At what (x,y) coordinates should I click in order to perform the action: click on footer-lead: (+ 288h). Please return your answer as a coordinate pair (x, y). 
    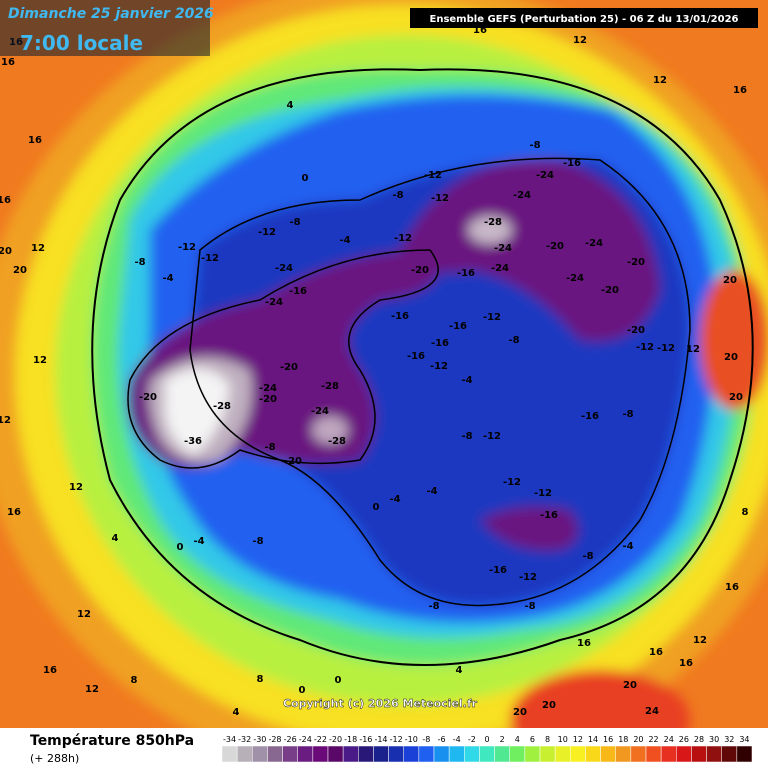
    Looking at the image, I should click on (54, 758).